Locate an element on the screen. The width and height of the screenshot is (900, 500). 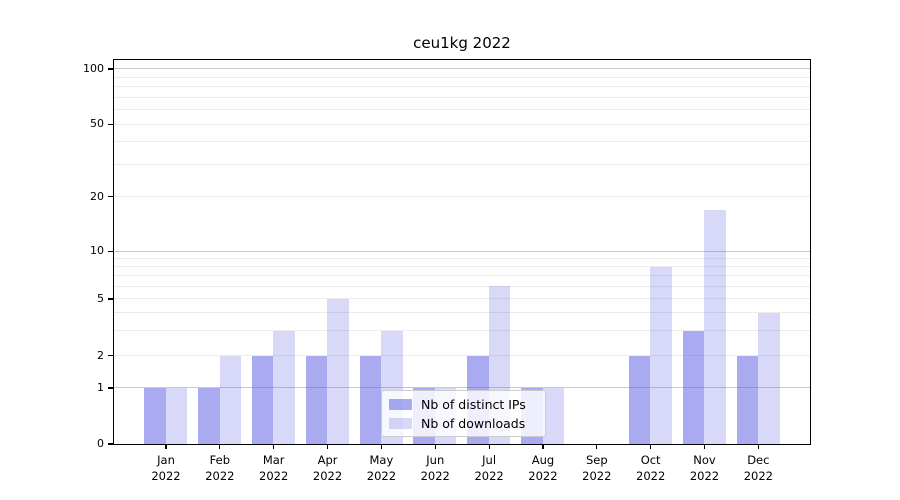
legend-label-distinct-ips: Nb of distinct IPs is located at coordinates (473, 404).